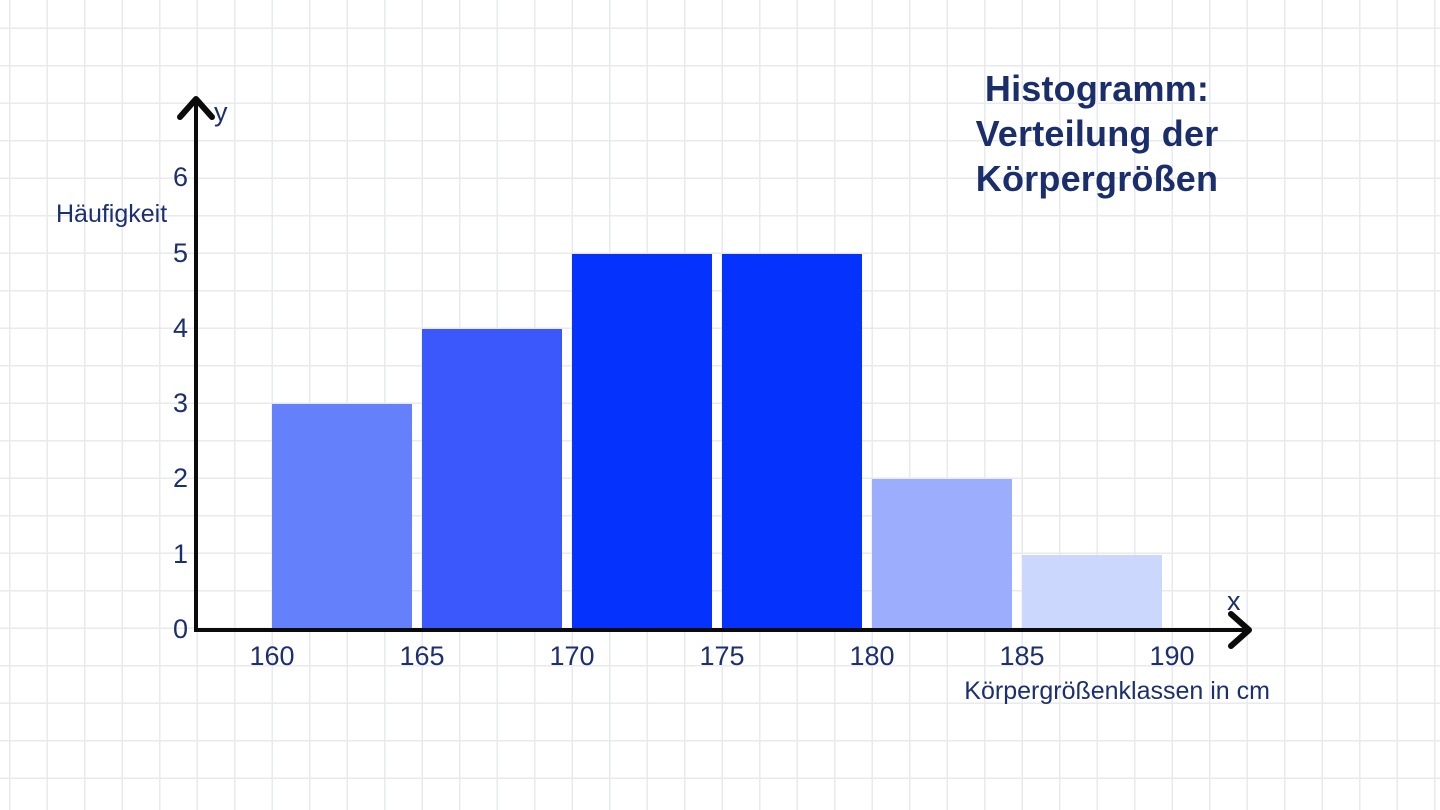  What do you see at coordinates (180, 553) in the screenshot?
I see `y-tick-label-1: 1` at bounding box center [180, 553].